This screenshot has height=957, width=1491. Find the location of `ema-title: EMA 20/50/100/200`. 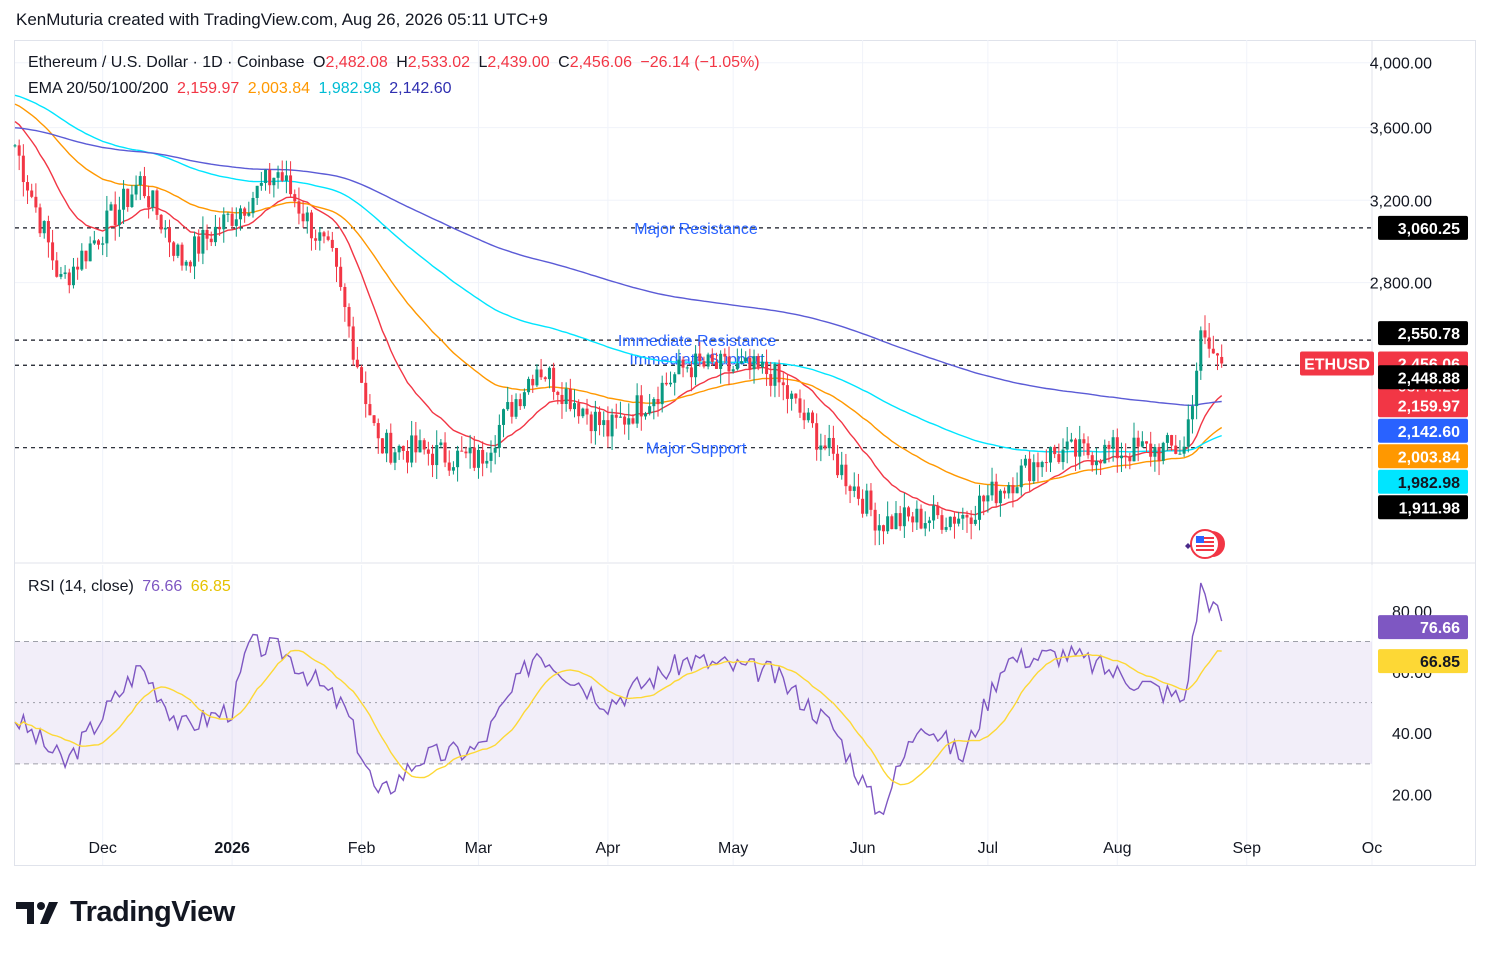

ema-title: EMA 20/50/100/200 is located at coordinates (98, 88).